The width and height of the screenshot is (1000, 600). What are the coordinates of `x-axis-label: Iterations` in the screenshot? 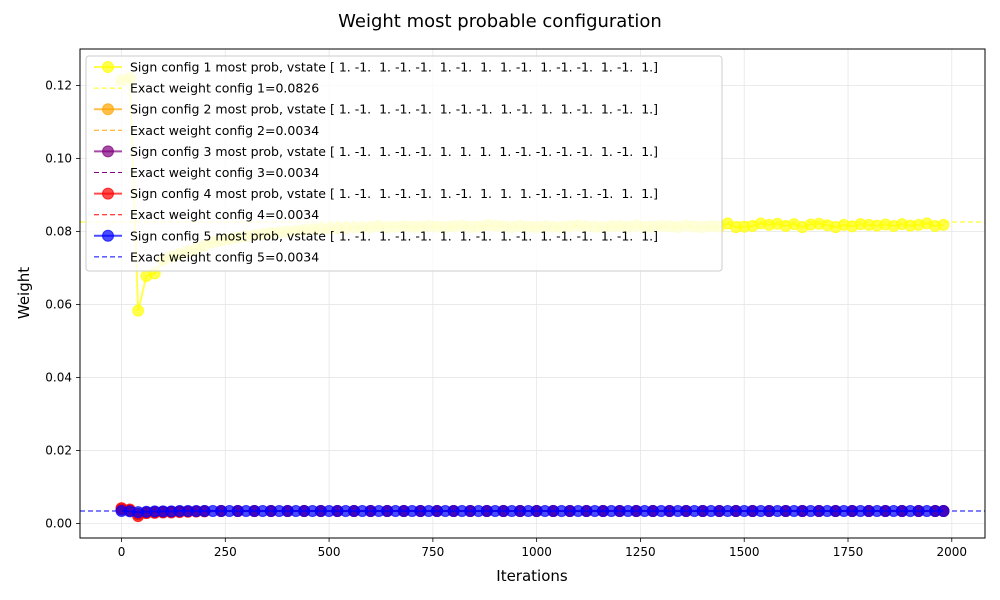 It's located at (532, 576).